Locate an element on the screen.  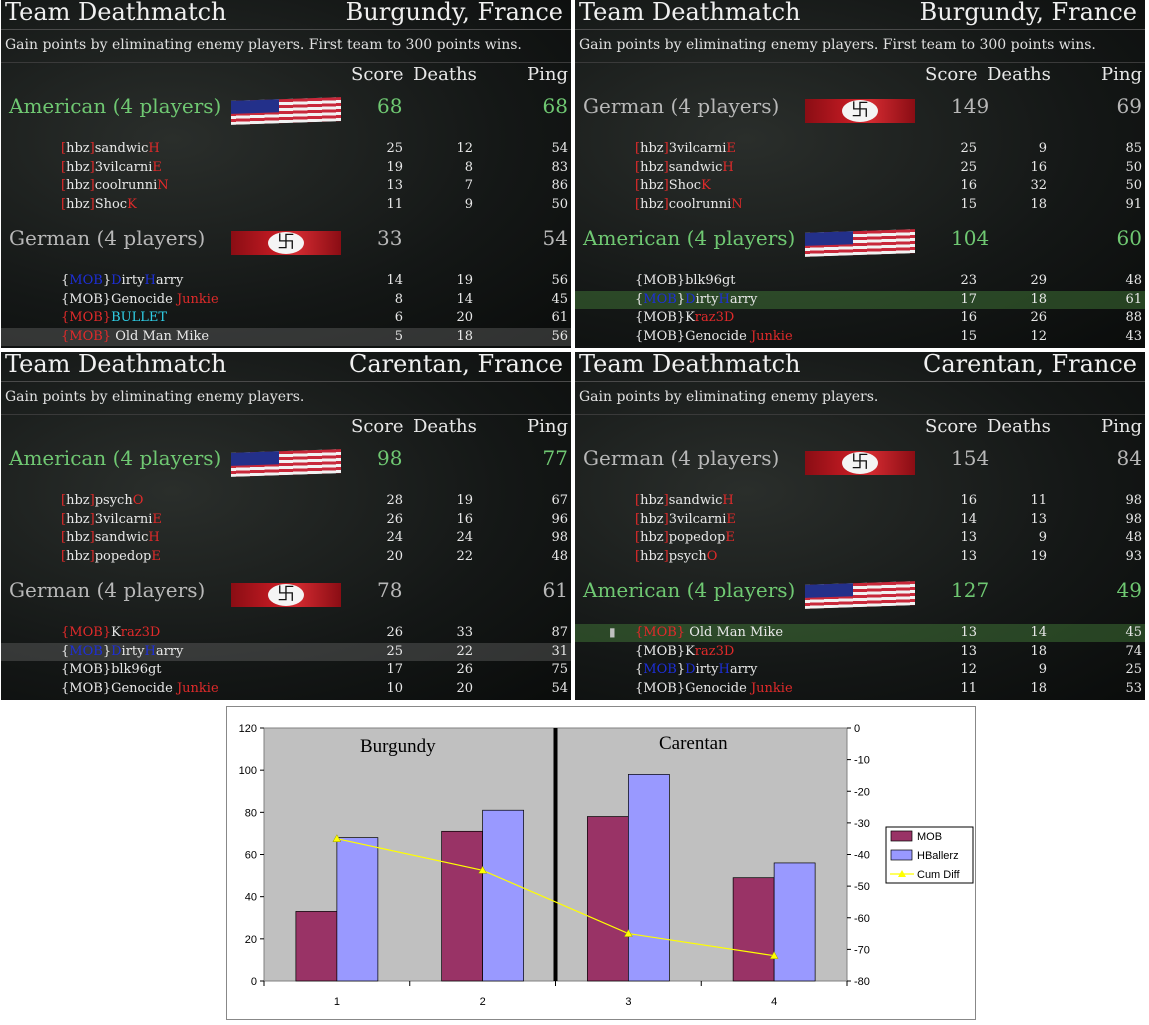
player-name: [hbz]sandwicH is located at coordinates (110, 537).